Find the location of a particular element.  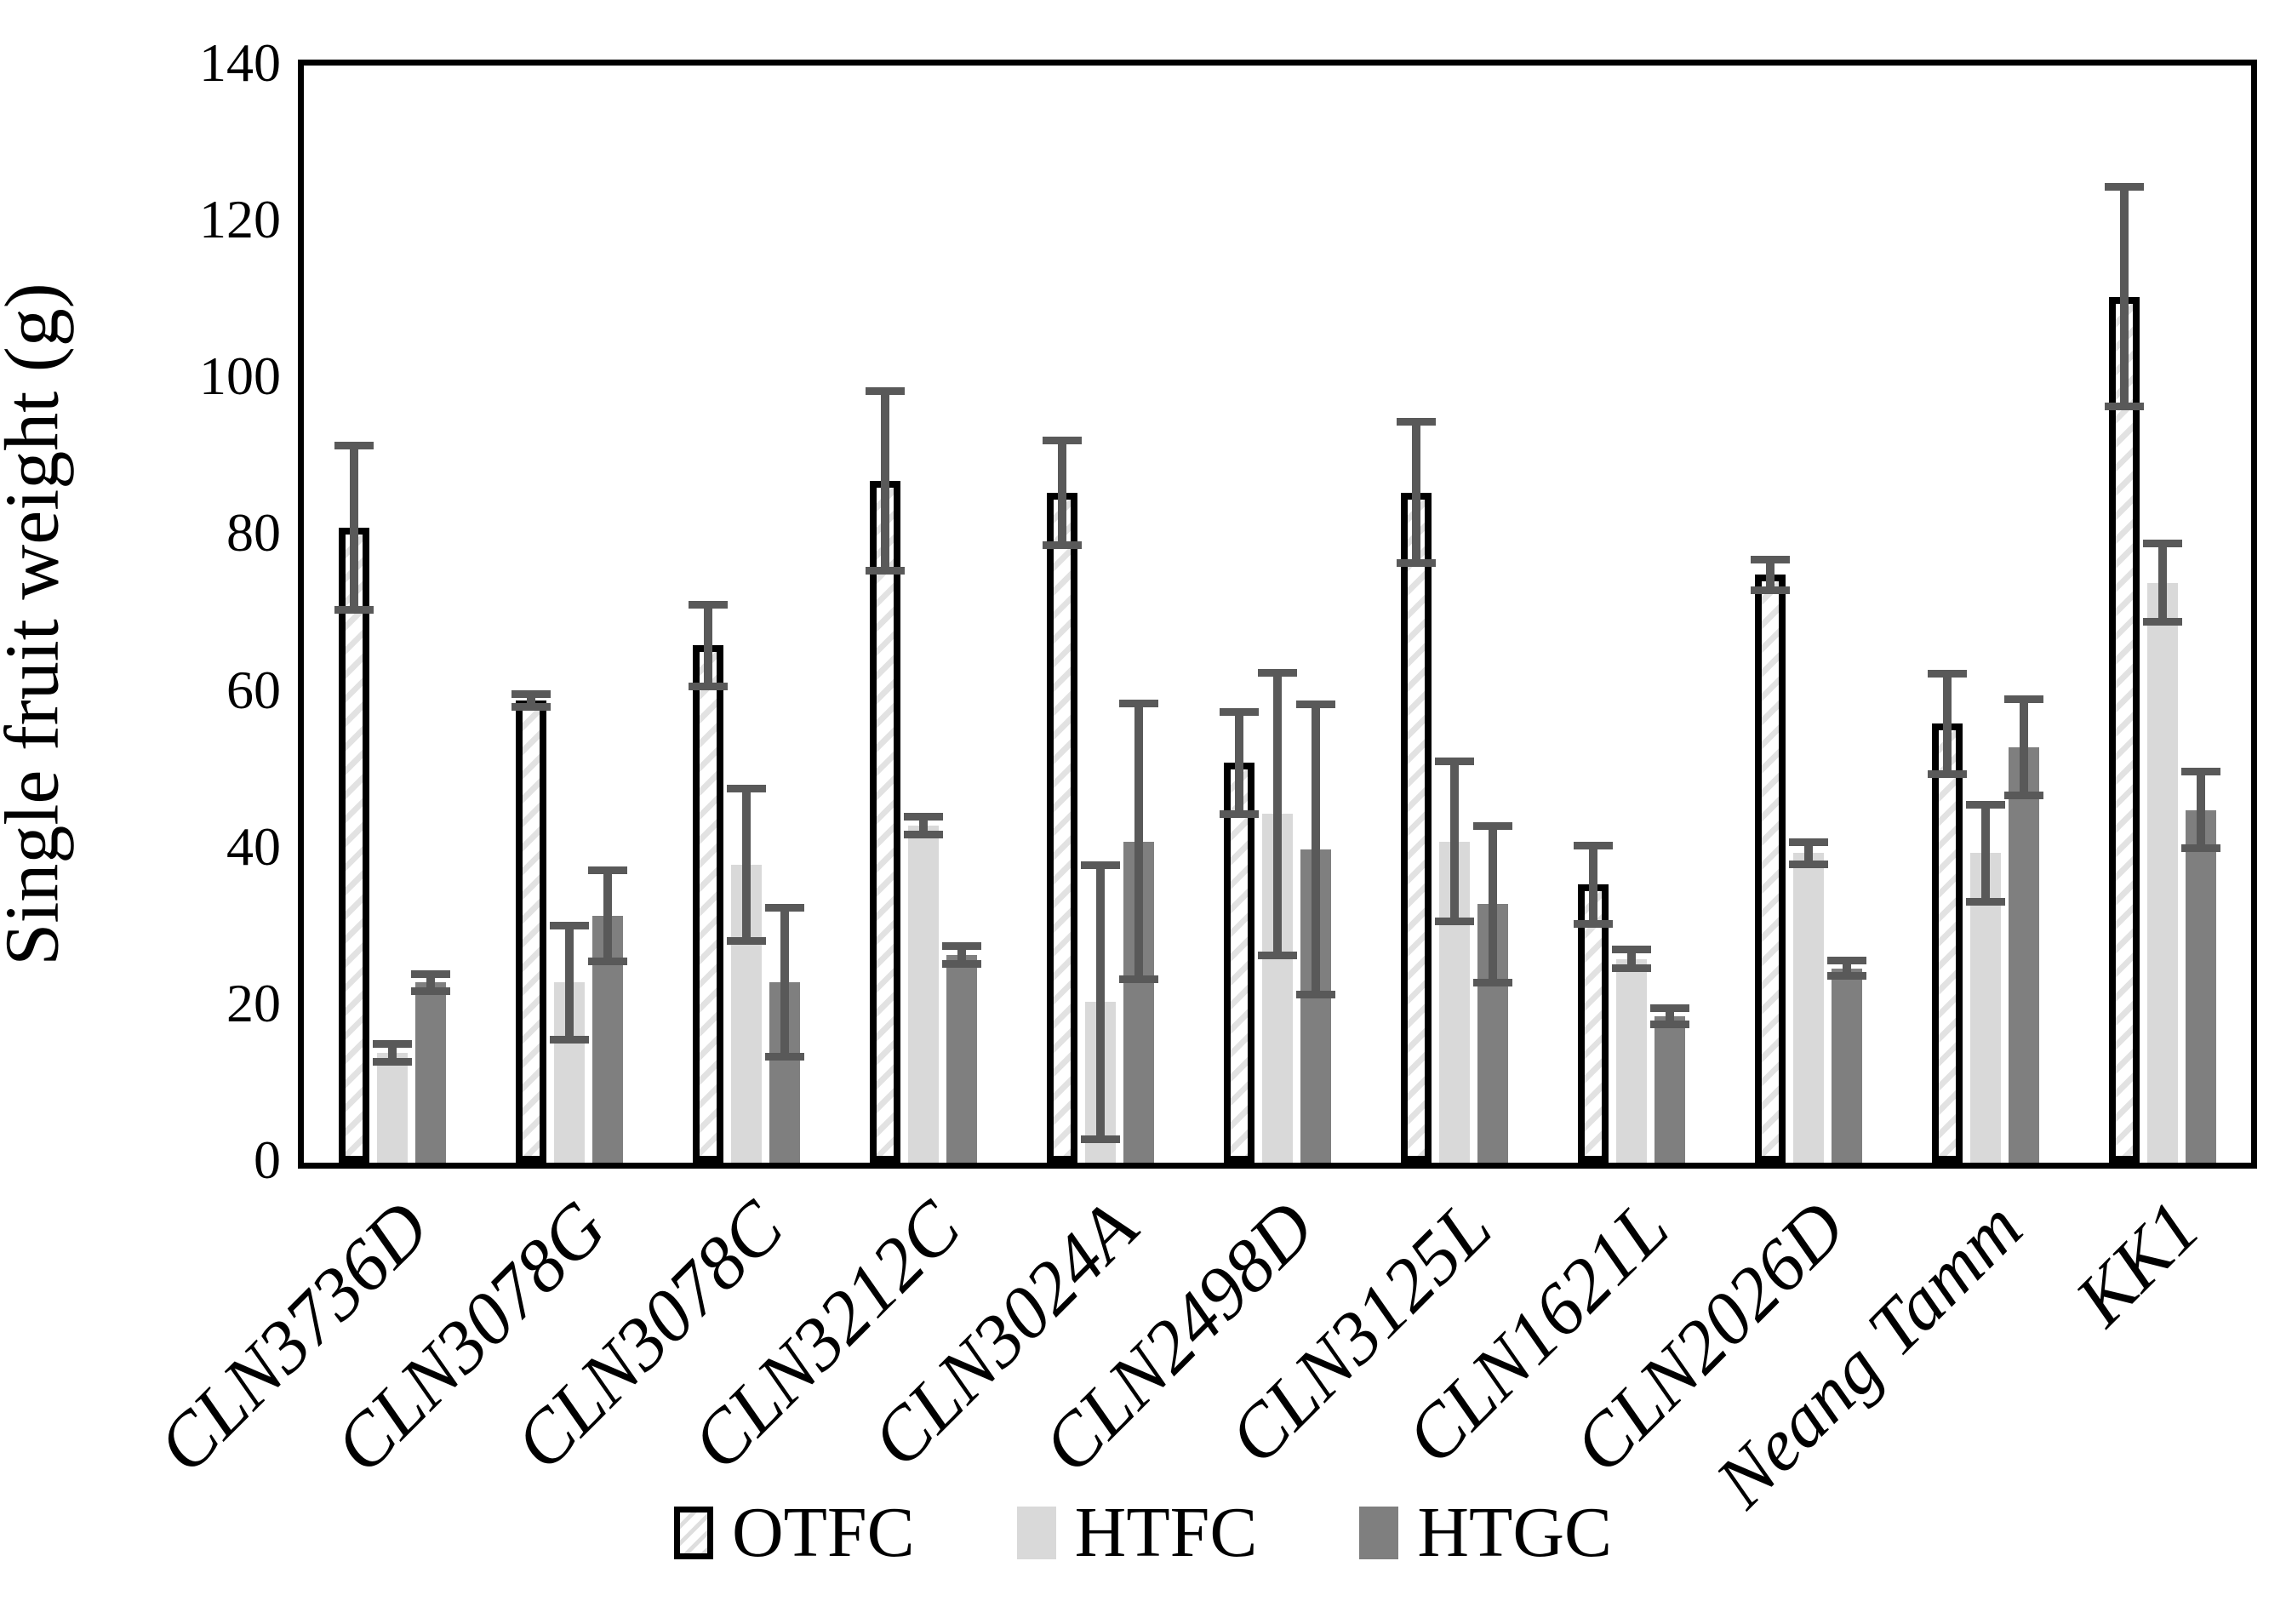

legend-item-htgc: HTGC is located at coordinates (1485, 1532).